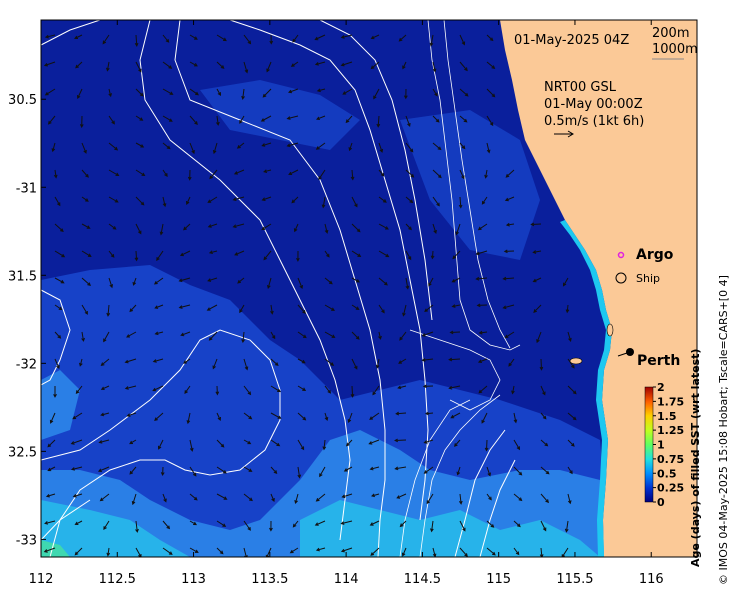  Describe the element at coordinates (668, 445) in the screenshot. I see `colorbar-ticks: 21.75 1.51.25 10.750.5 0.250` at that location.